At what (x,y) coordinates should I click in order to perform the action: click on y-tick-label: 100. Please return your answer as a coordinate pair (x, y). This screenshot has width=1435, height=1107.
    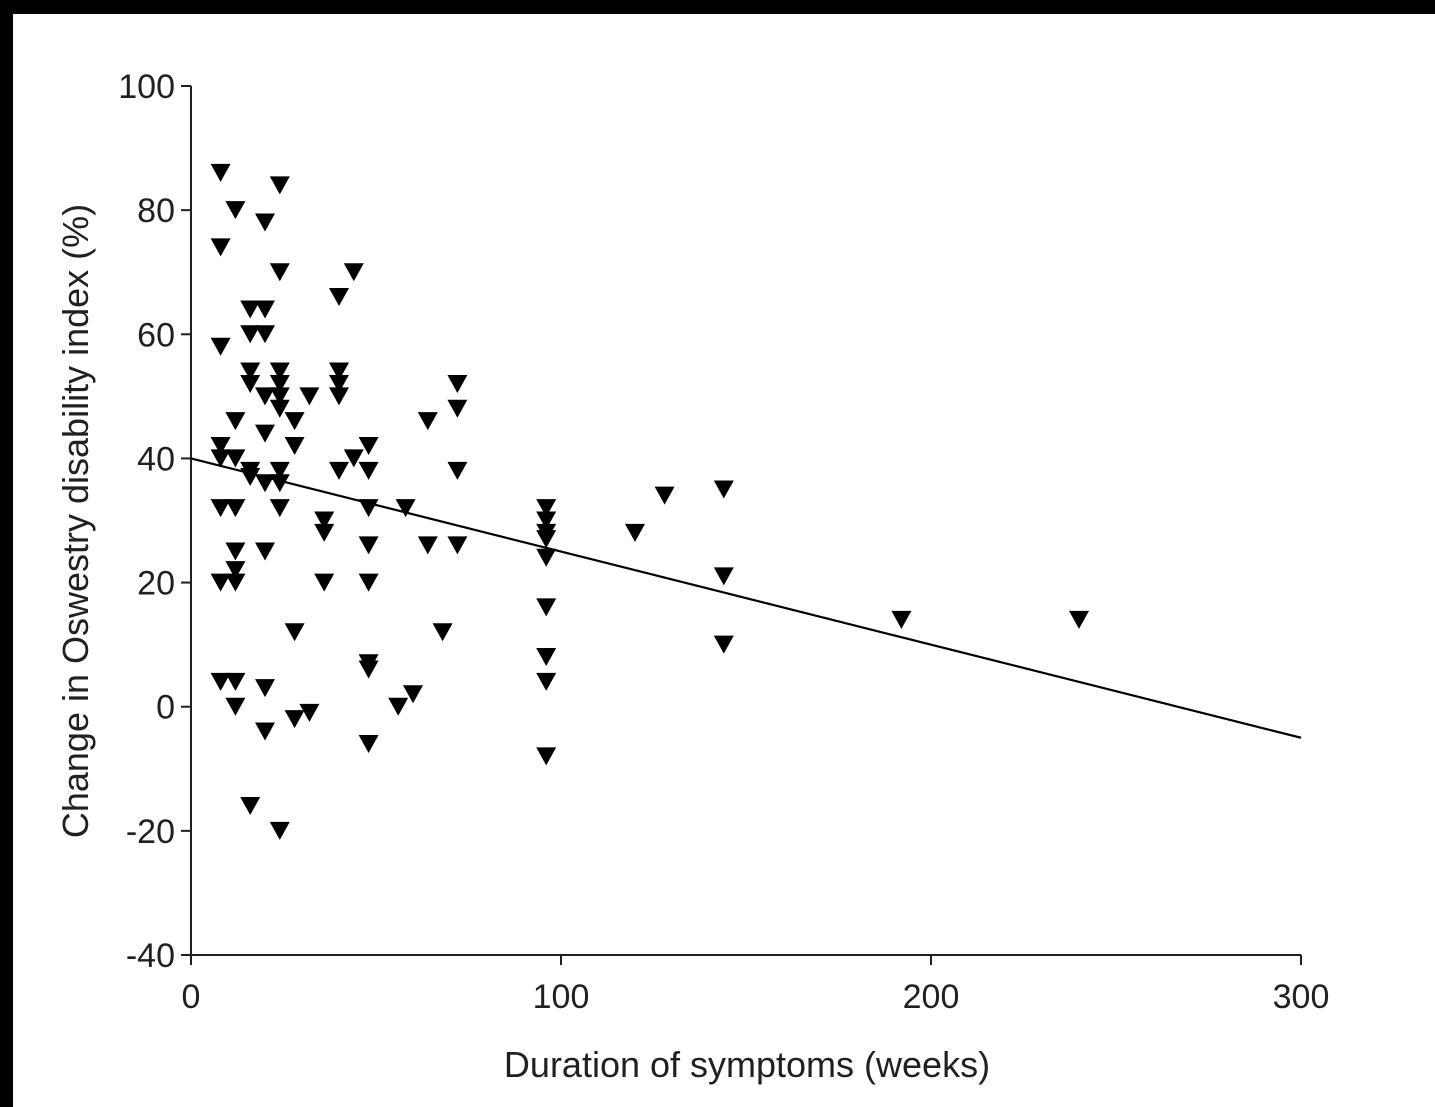
    Looking at the image, I should click on (146, 87).